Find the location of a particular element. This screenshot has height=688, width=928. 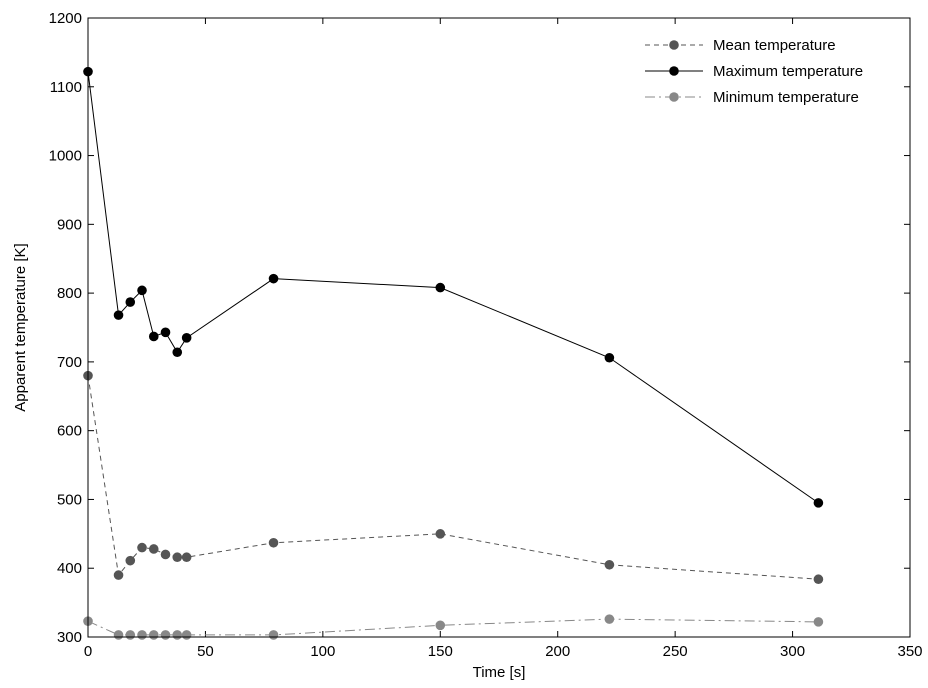

y-tick-label: 1000 is located at coordinates (65, 156).